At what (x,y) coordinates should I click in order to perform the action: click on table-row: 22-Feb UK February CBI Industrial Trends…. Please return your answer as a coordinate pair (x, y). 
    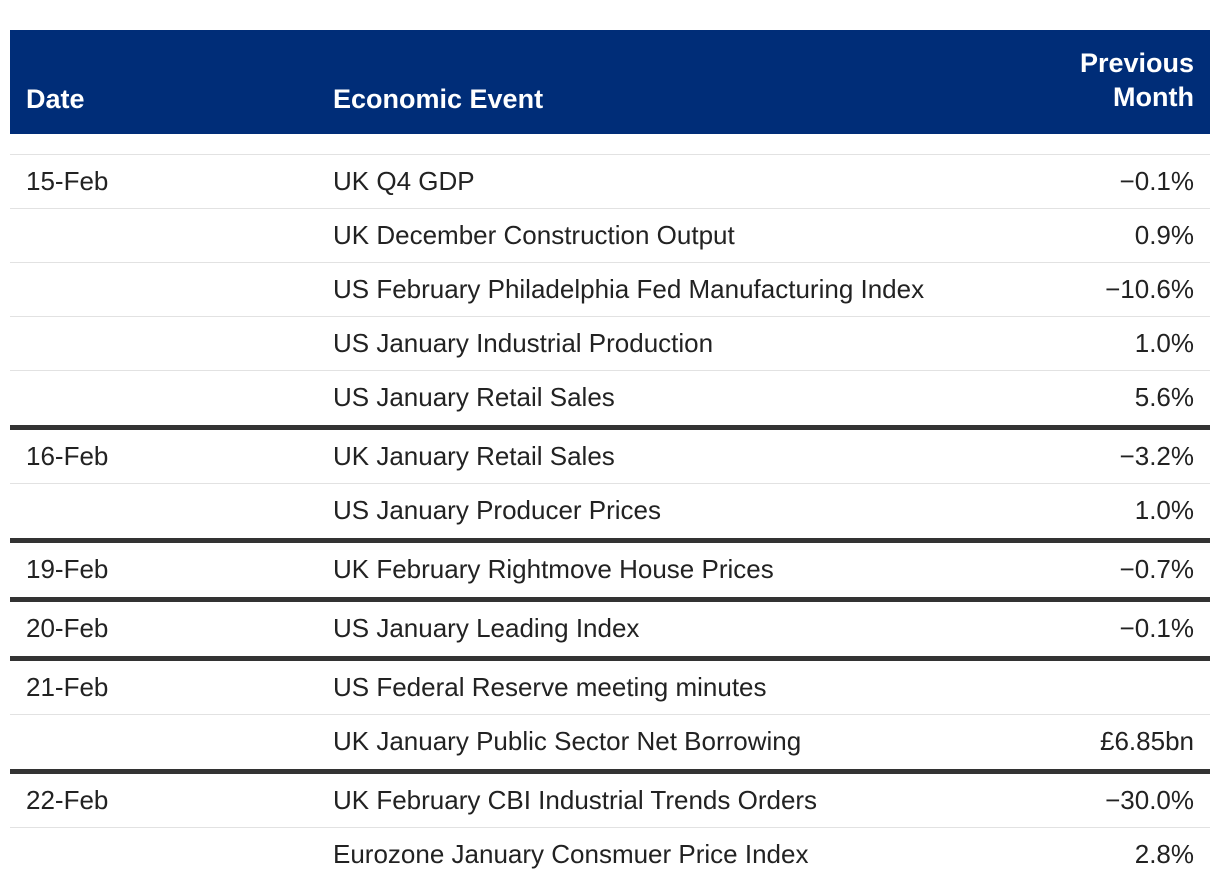
    Looking at the image, I should click on (610, 801).